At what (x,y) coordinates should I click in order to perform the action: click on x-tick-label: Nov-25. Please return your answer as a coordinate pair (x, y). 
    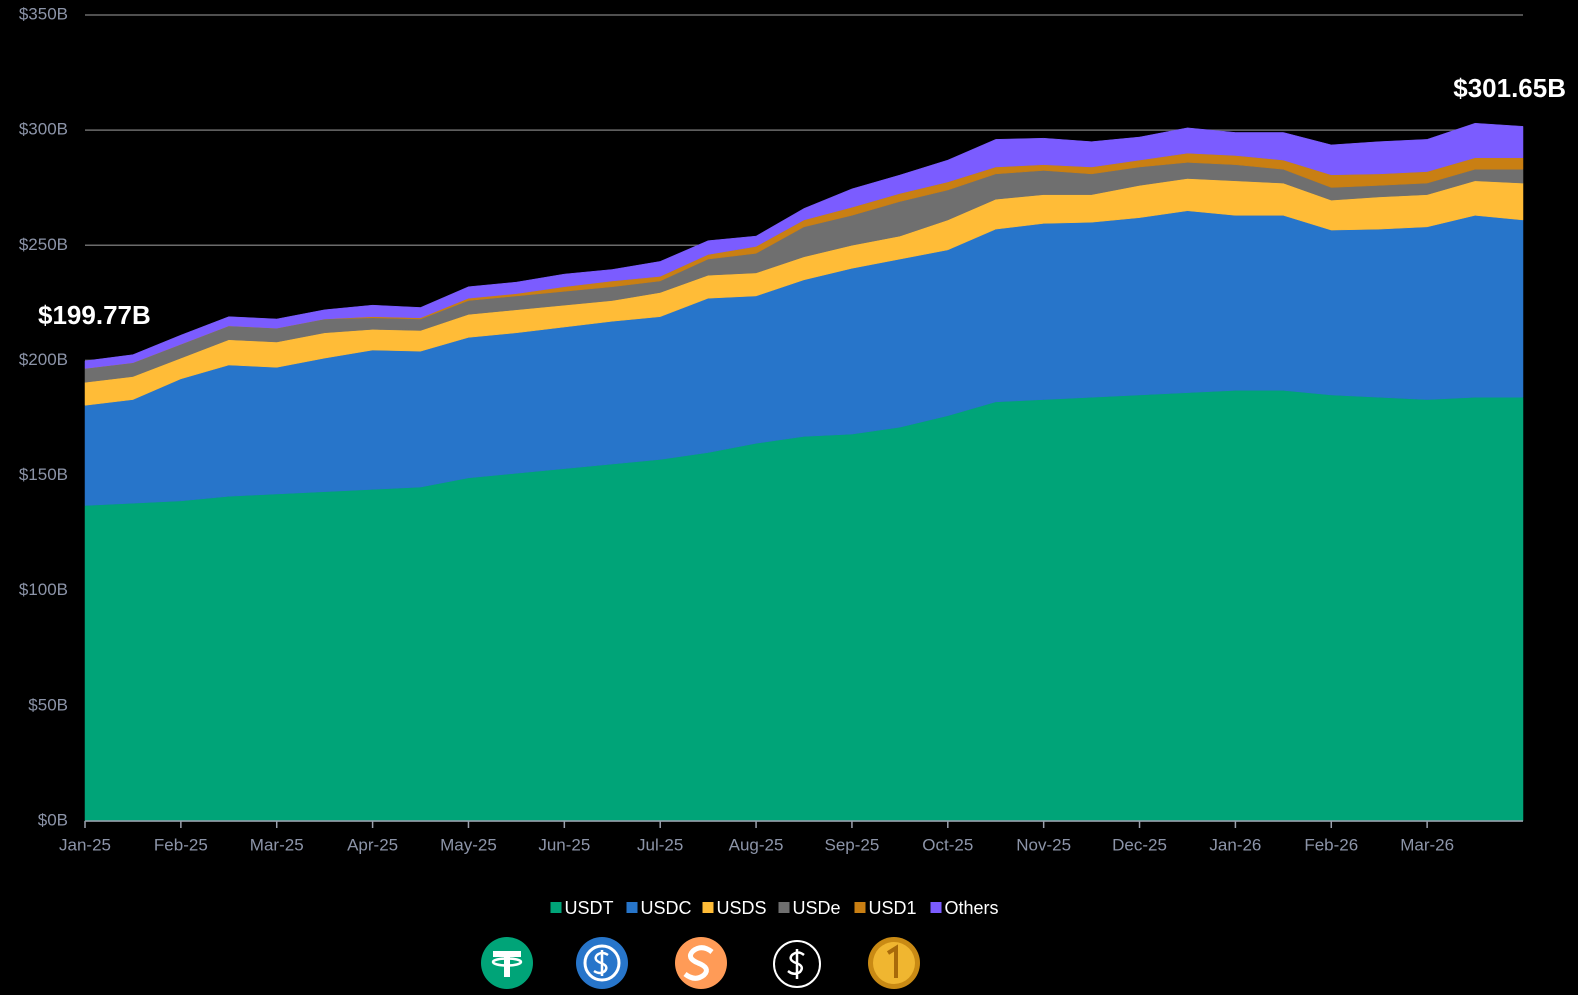
    Looking at the image, I should click on (1043, 844).